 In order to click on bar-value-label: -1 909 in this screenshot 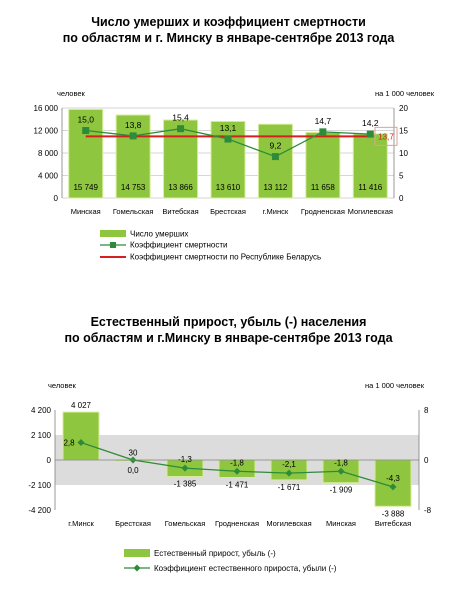, I will do `click(341, 490)`.